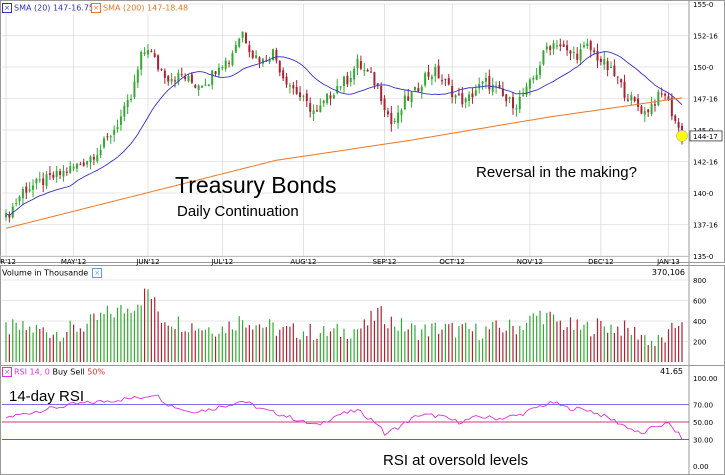 The width and height of the screenshot is (725, 475). Describe the element at coordinates (703, 257) in the screenshot. I see `price-tick-label: 135-0` at that location.